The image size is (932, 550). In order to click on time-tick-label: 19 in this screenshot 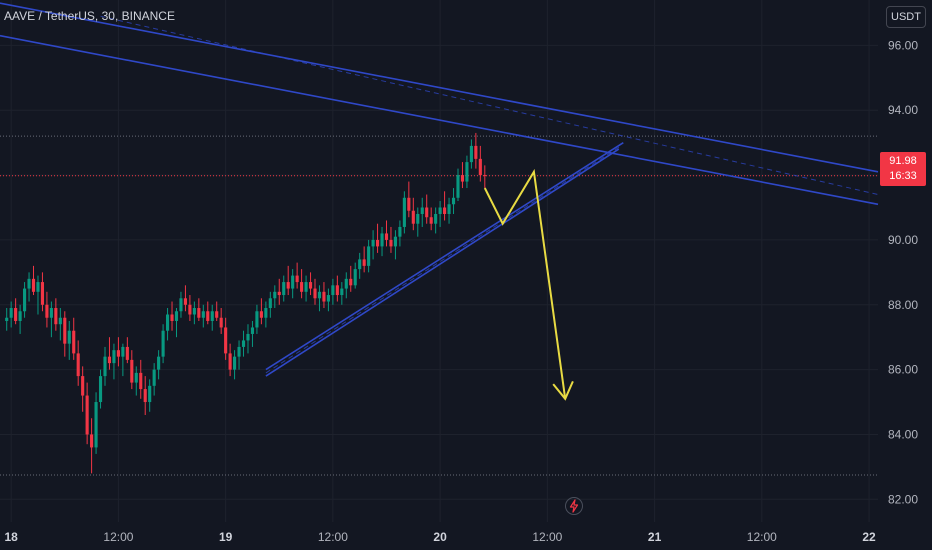, I will do `click(226, 537)`.